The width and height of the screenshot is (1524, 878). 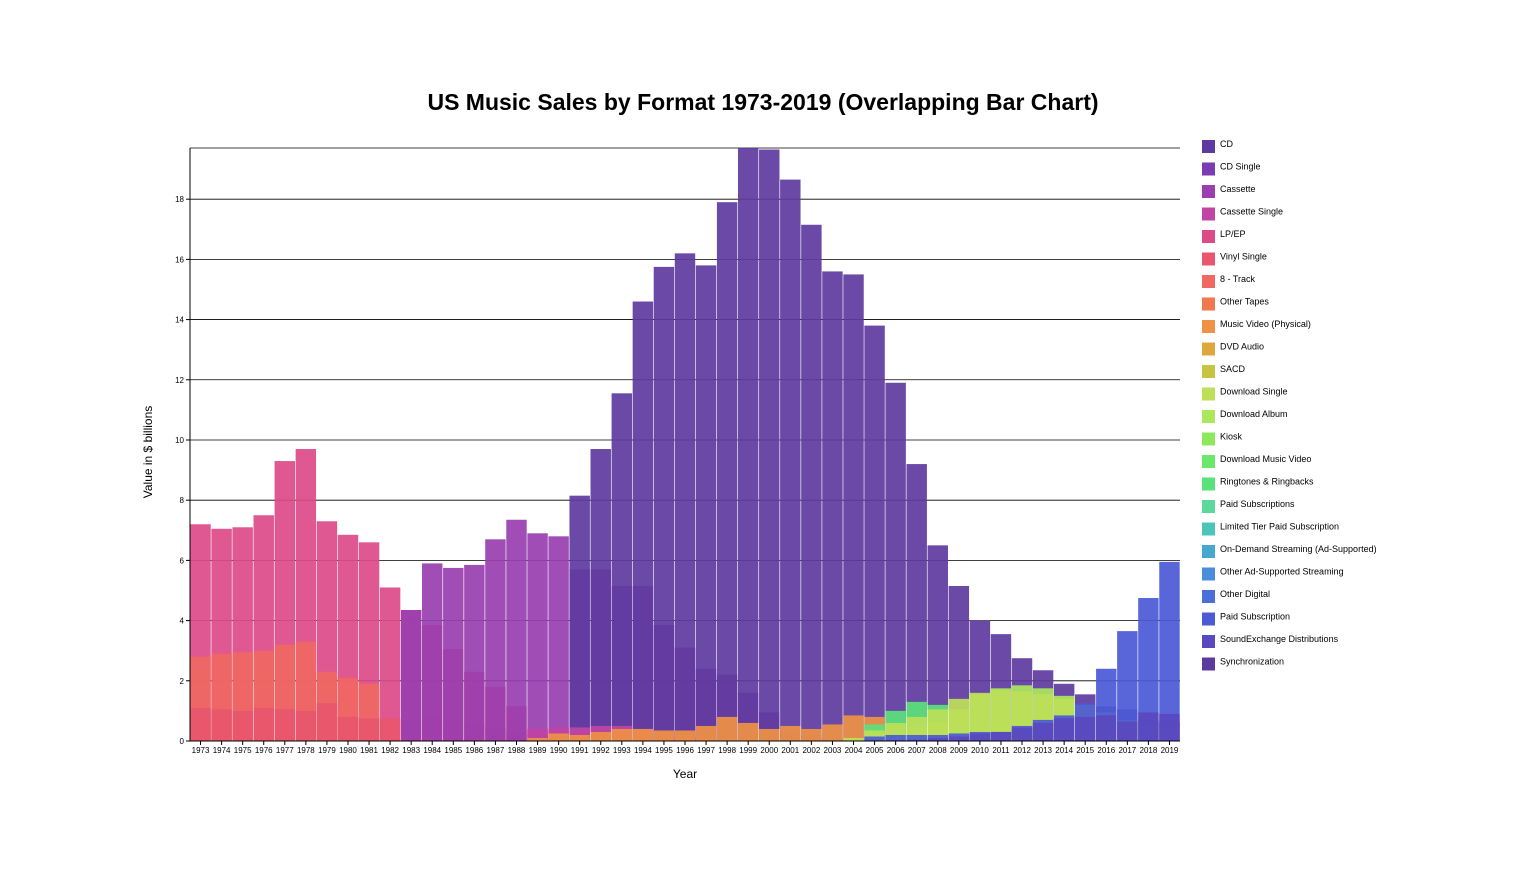 What do you see at coordinates (1229, 191) in the screenshot?
I see `legend-item: Cassette` at bounding box center [1229, 191].